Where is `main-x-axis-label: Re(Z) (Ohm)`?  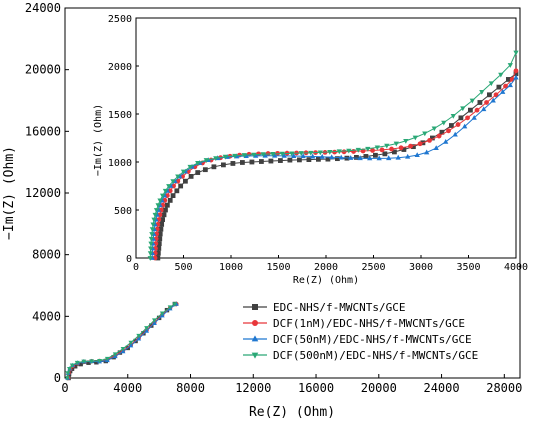
main-x-axis-label: Re(Z) (Ohm) is located at coordinates (292, 412).